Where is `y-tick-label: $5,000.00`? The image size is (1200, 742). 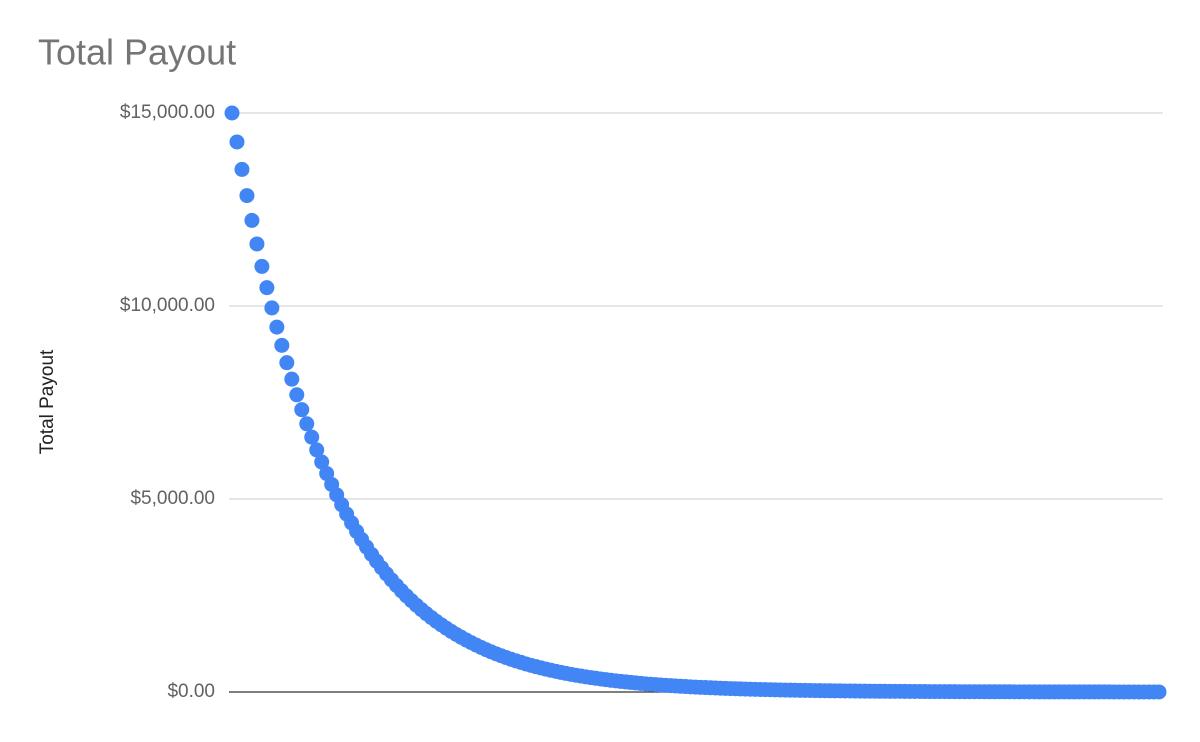 y-tick-label: $5,000.00 is located at coordinates (172, 498).